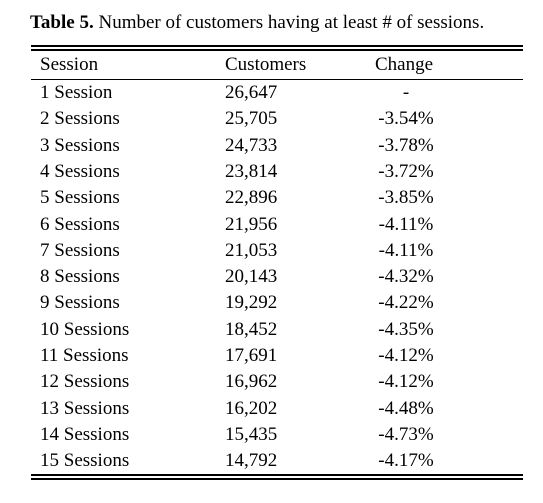  Describe the element at coordinates (251, 251) in the screenshot. I see `cell-customers: 21,053` at that location.